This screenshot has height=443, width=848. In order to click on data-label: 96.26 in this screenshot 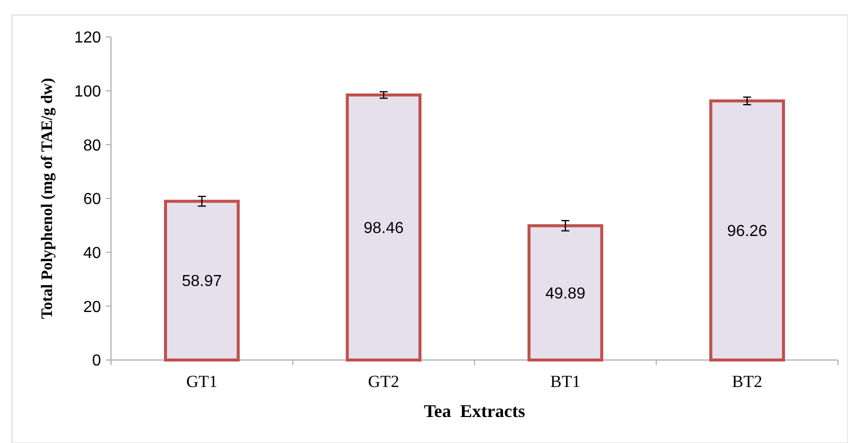, I will do `click(747, 231)`.